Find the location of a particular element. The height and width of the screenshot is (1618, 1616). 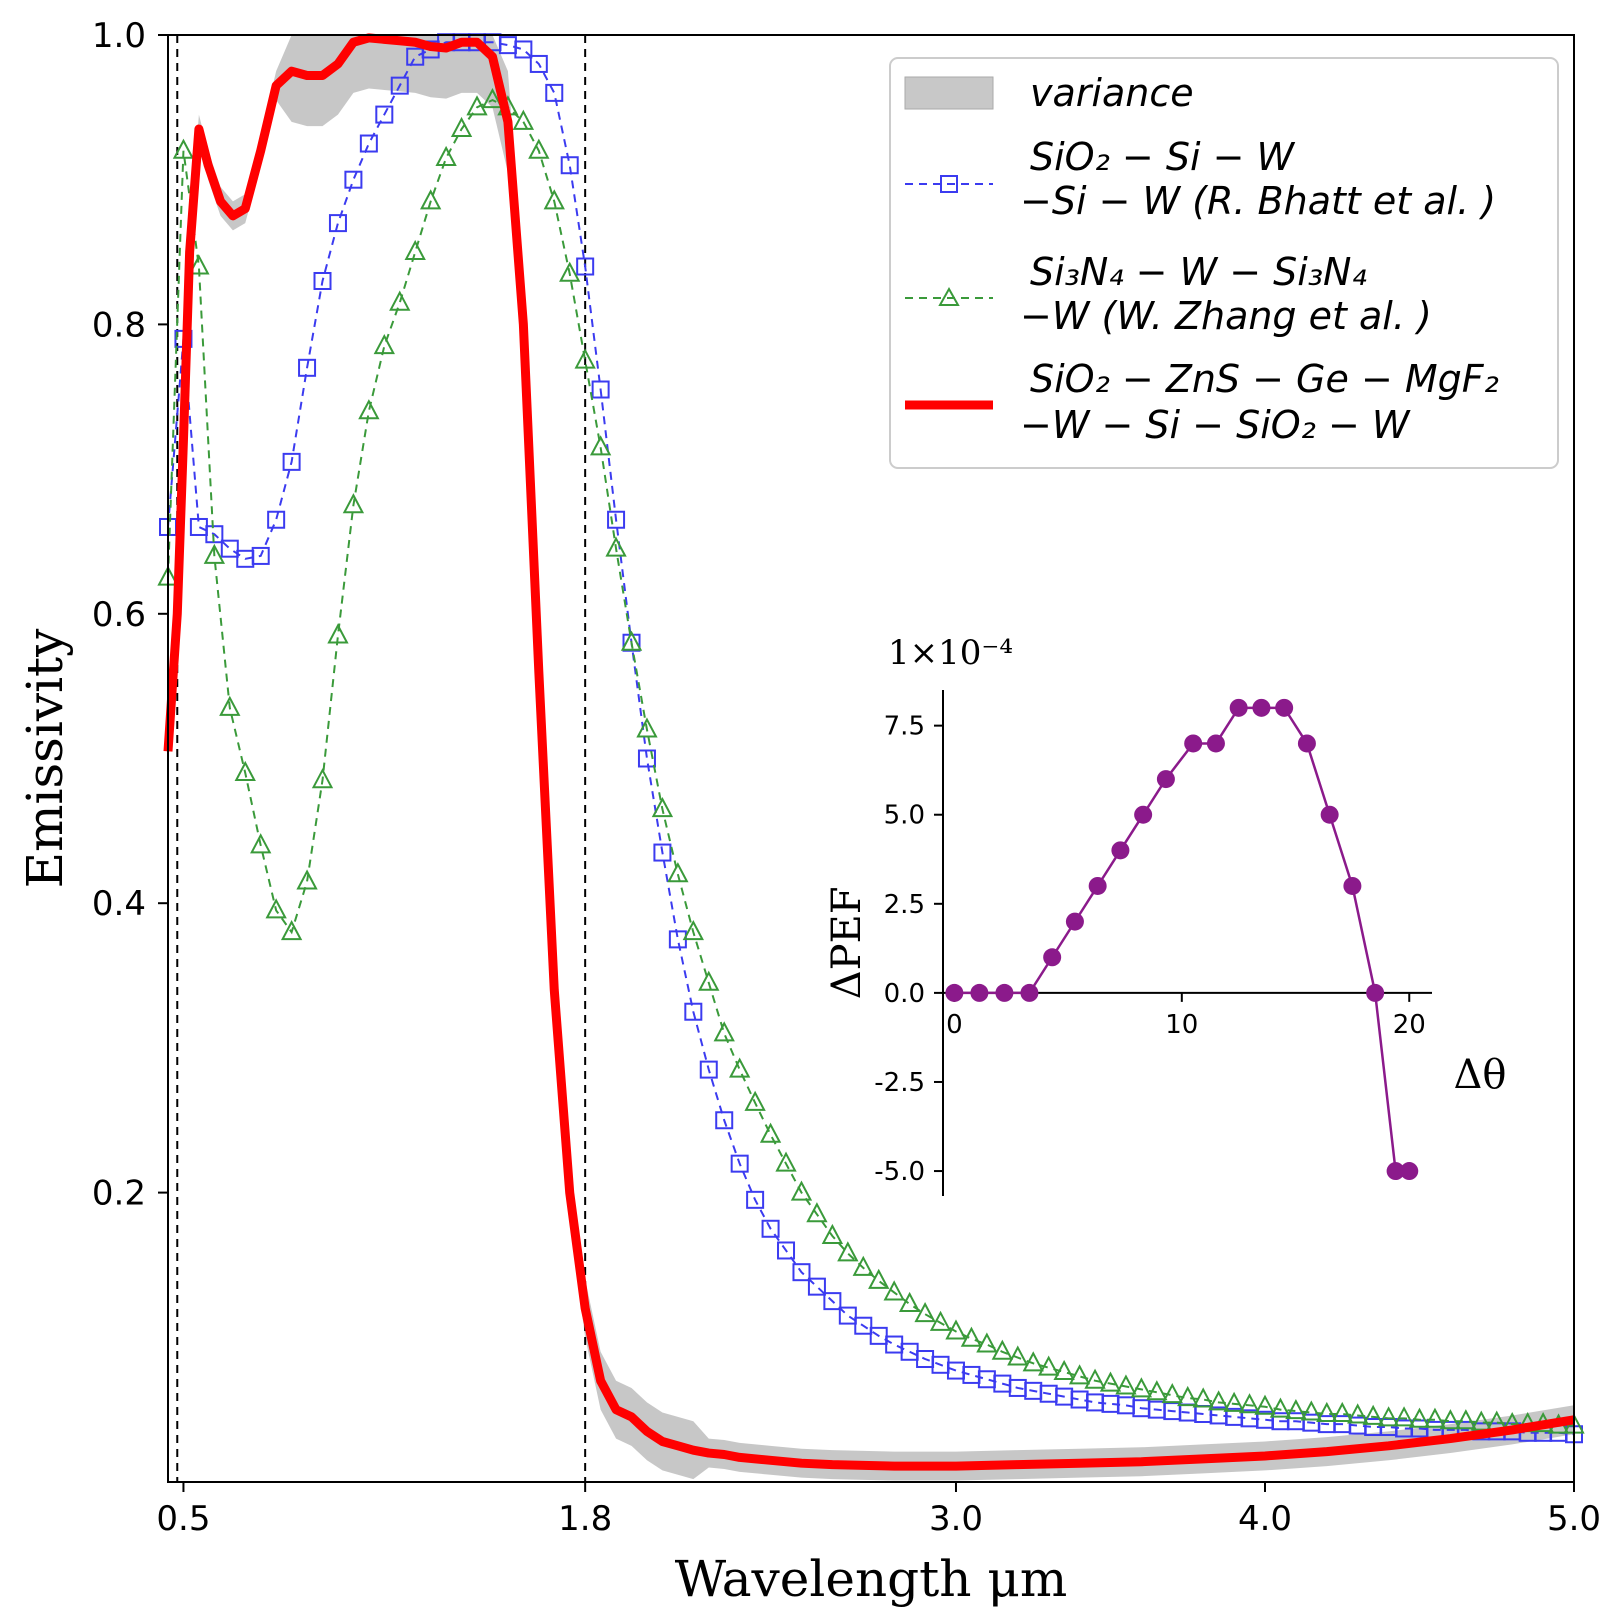

legend-bhatt-line1: SiO₂ − Si − W is located at coordinates (1162, 157).